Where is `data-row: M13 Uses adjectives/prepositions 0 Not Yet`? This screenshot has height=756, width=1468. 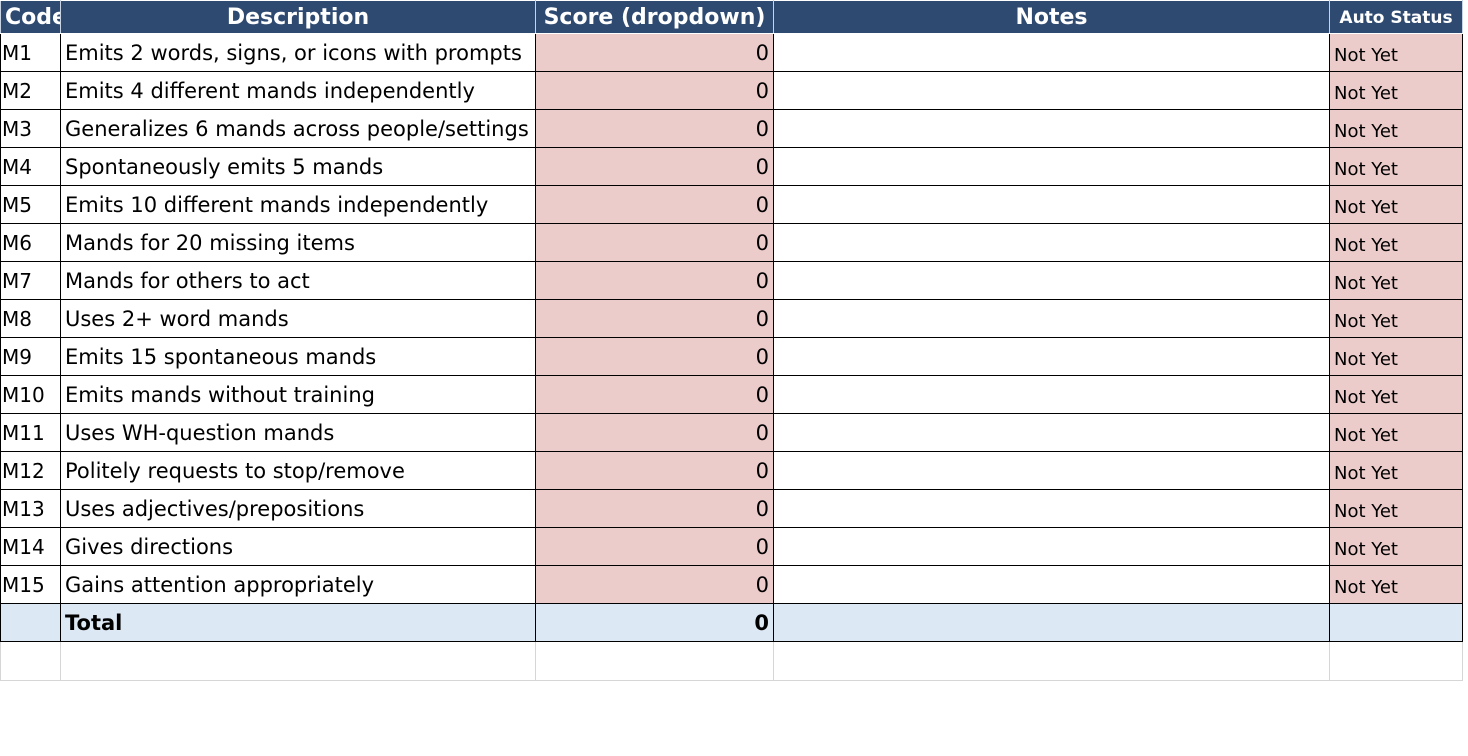 data-row: M13 Uses adjectives/prepositions 0 Not Yet is located at coordinates (731, 508).